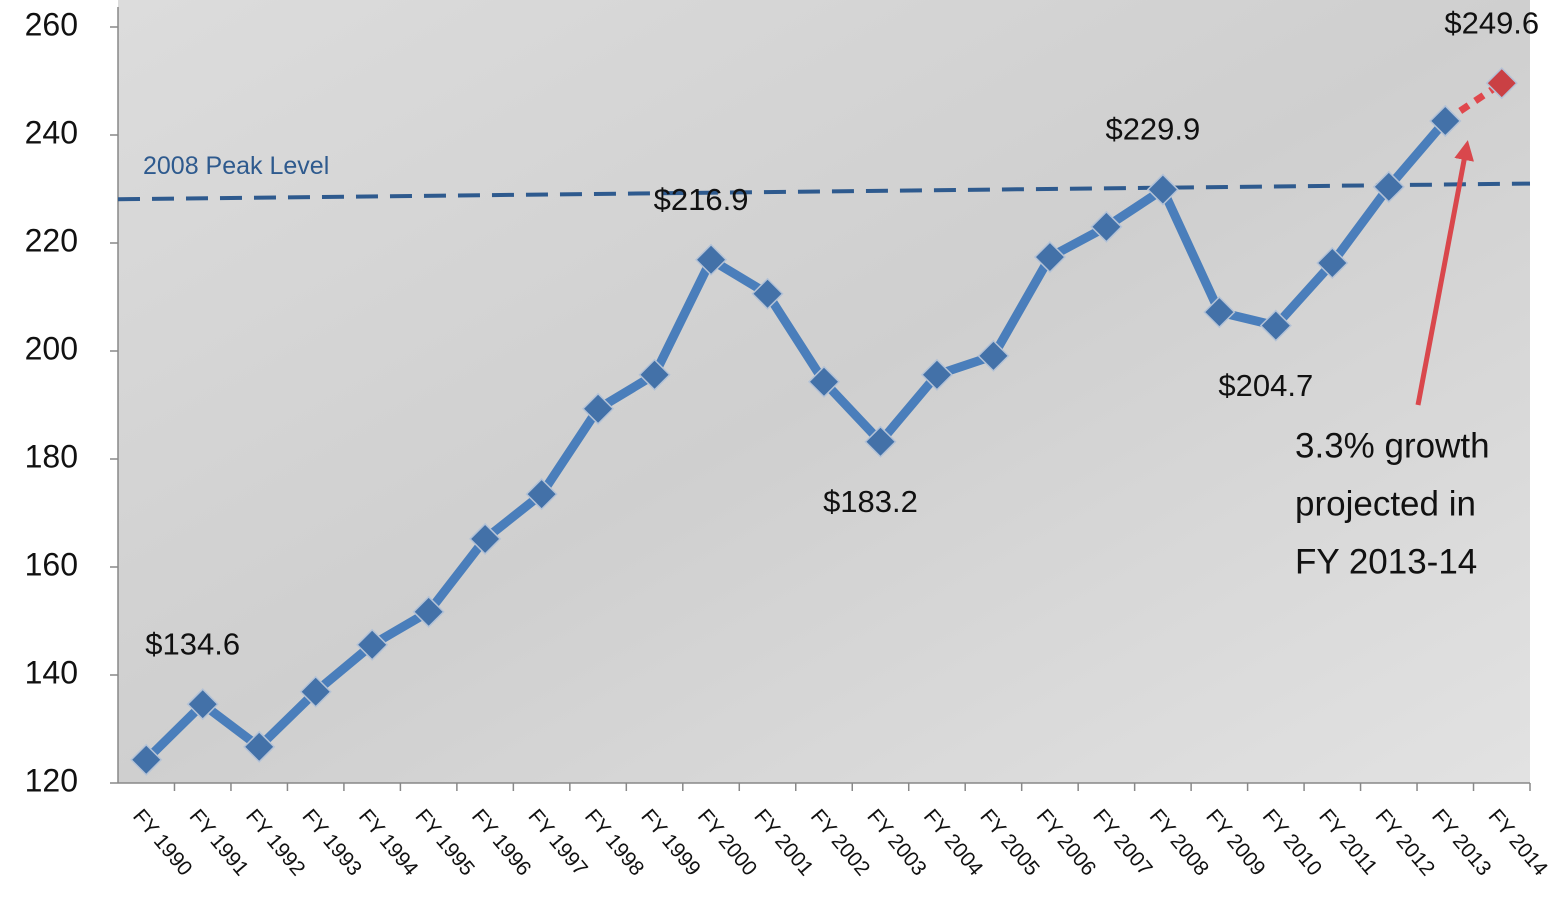 This screenshot has height=902, width=1563. Describe the element at coordinates (1292, 842) in the screenshot. I see `x-tick-label: FY 2010` at that location.